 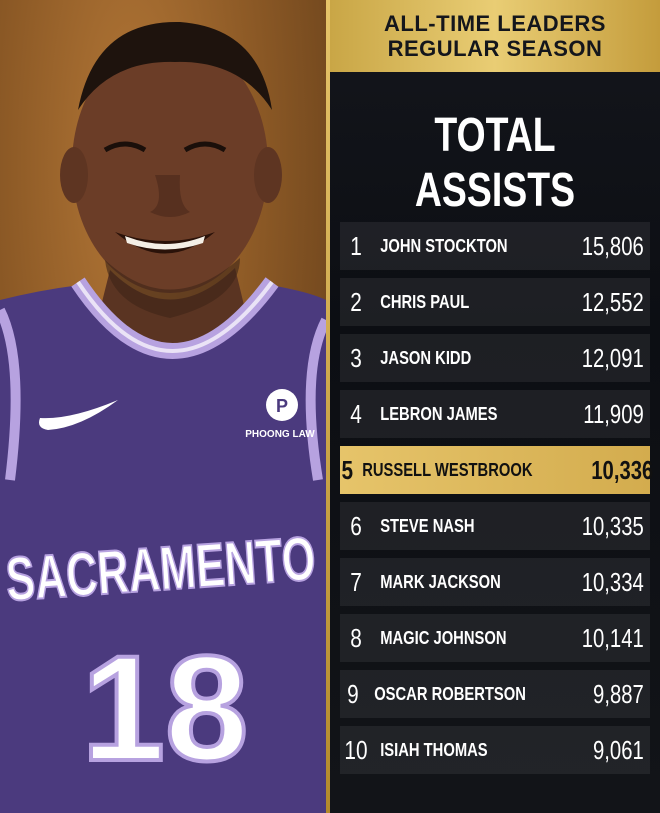 I want to click on leader-rank: 1, so click(x=356, y=245).